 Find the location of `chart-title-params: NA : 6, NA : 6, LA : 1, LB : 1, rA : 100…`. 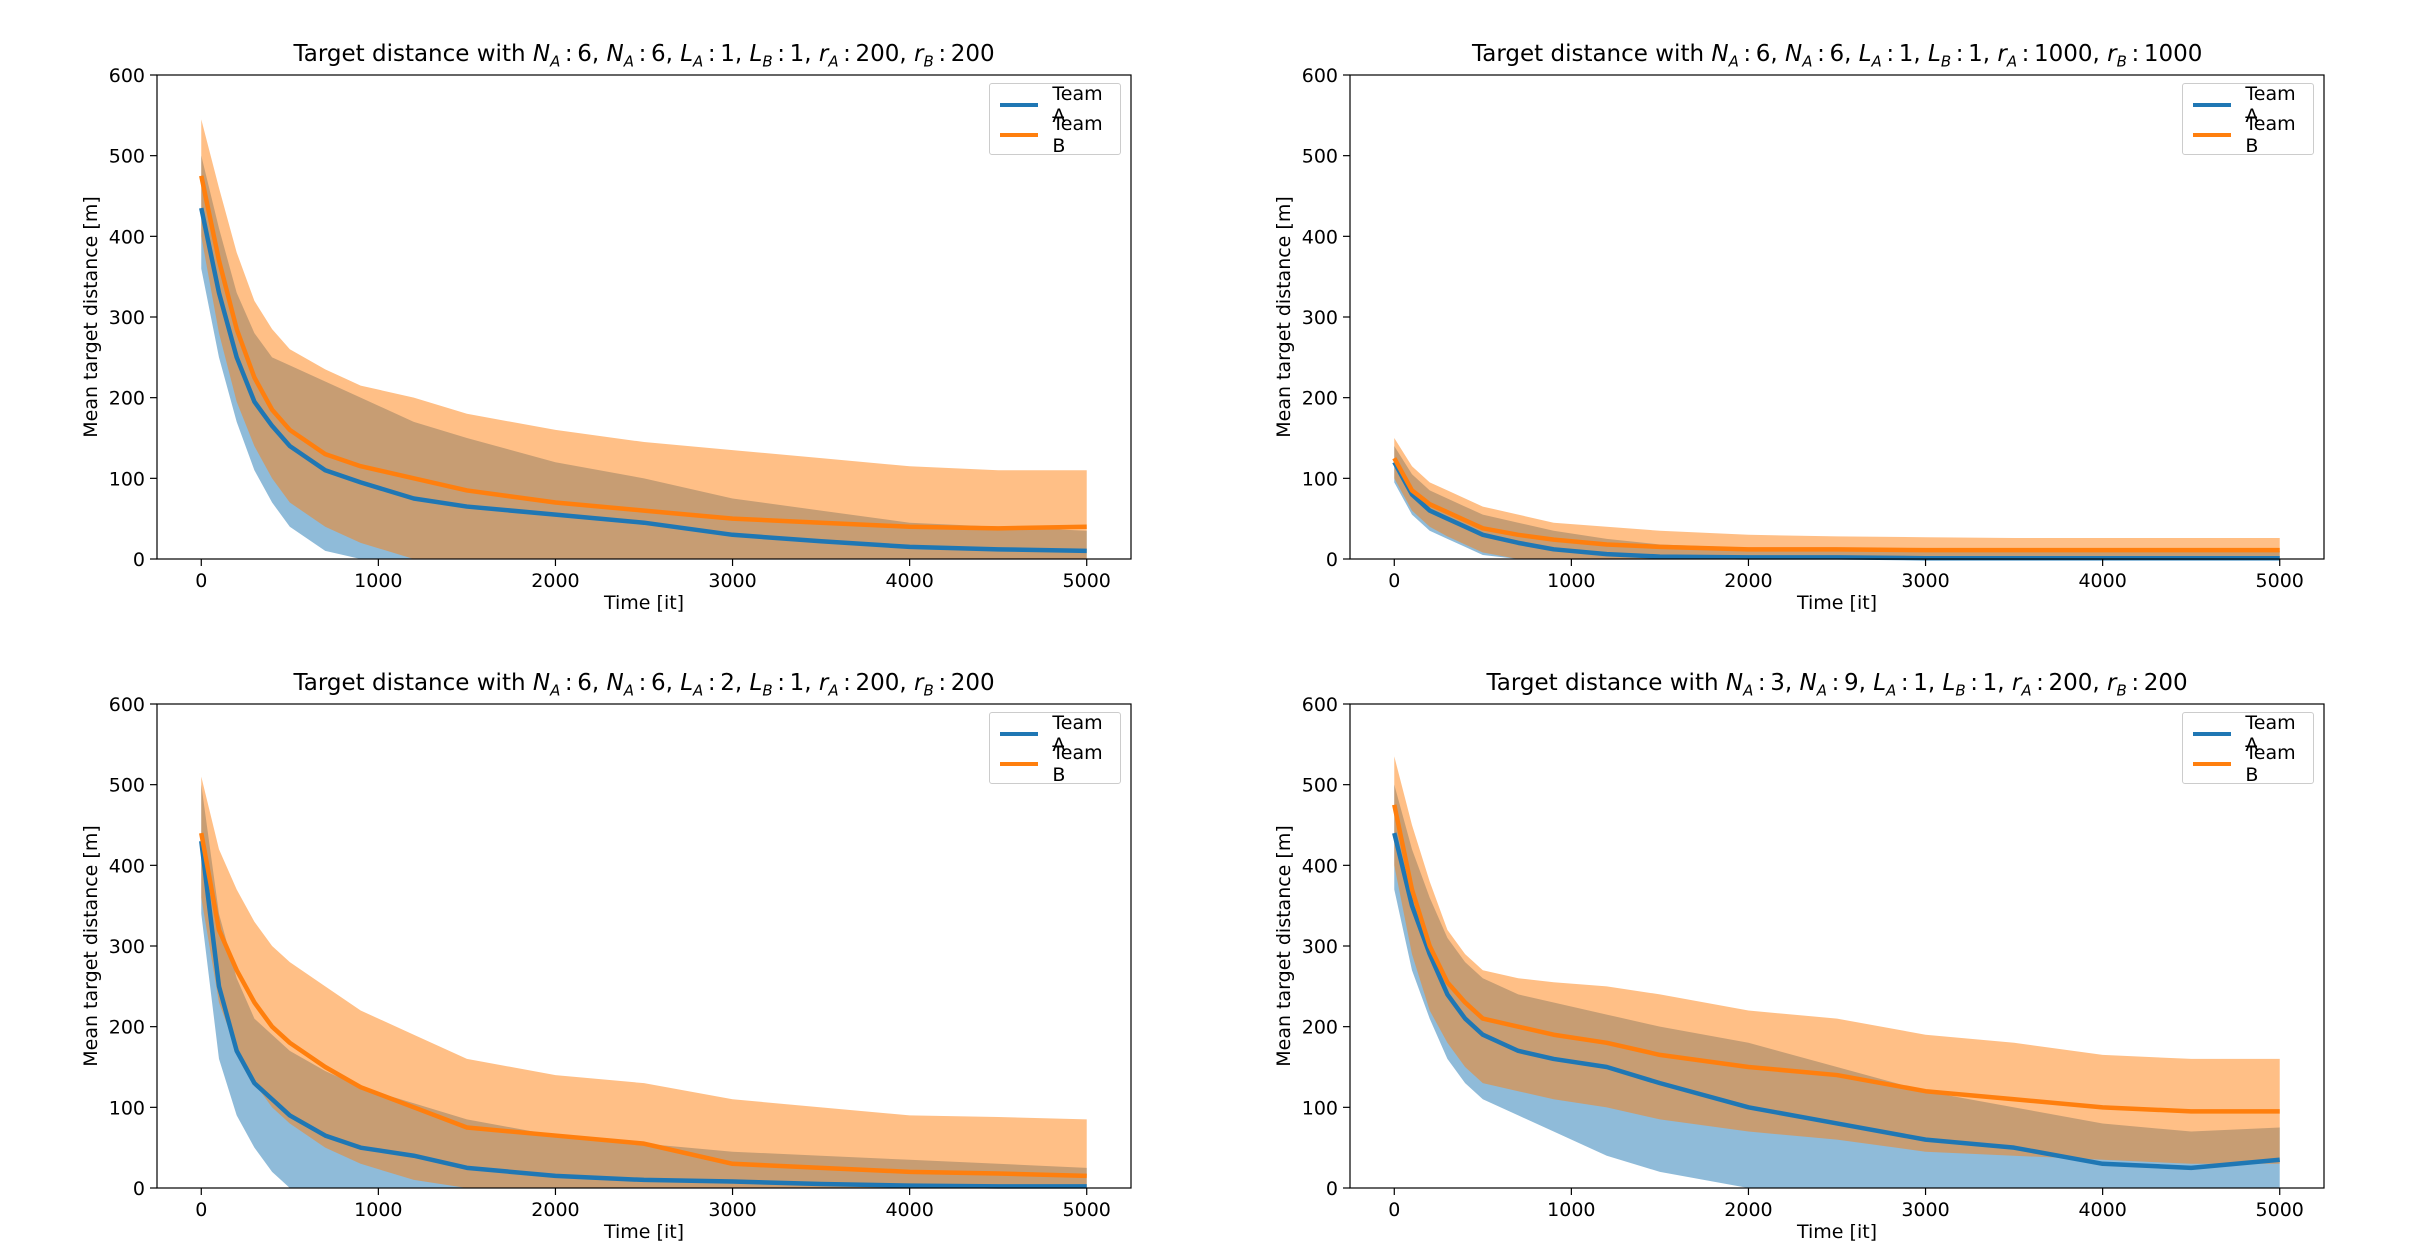

chart-title-params: NA : 6, NA : 6, LA : 1, LB : 1, rA : 100… is located at coordinates (1957, 56).